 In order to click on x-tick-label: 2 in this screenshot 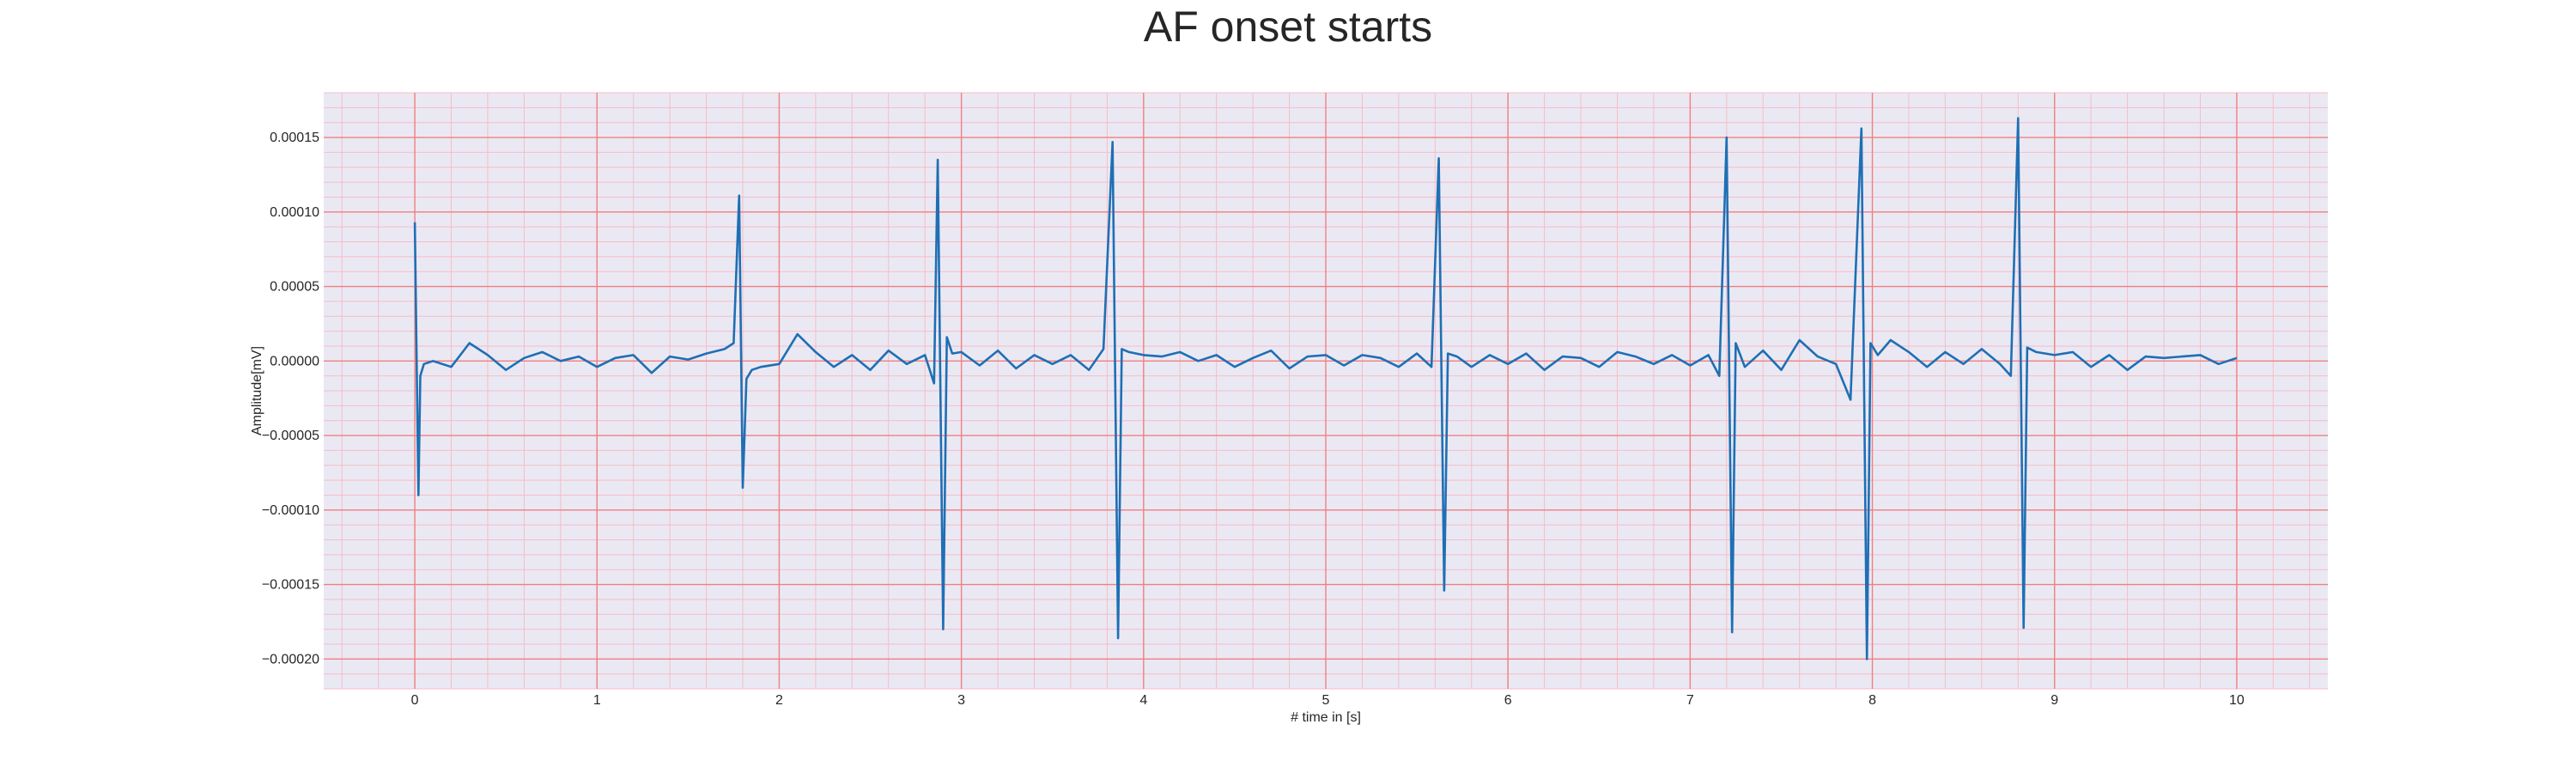, I will do `click(779, 700)`.